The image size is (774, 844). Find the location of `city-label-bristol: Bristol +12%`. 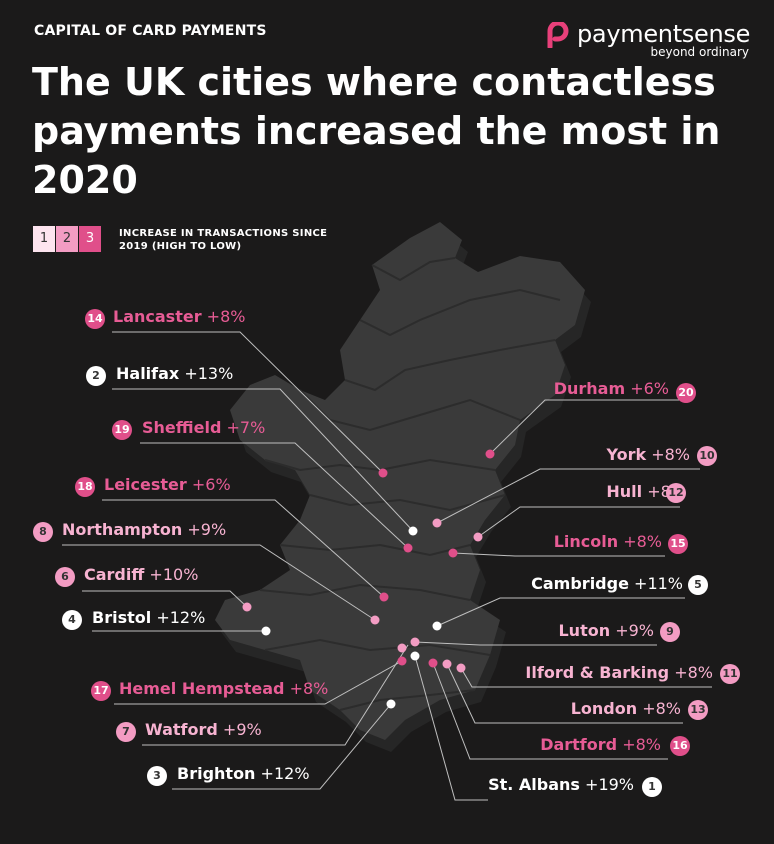

city-label-bristol: Bristol +12% is located at coordinates (148, 618).